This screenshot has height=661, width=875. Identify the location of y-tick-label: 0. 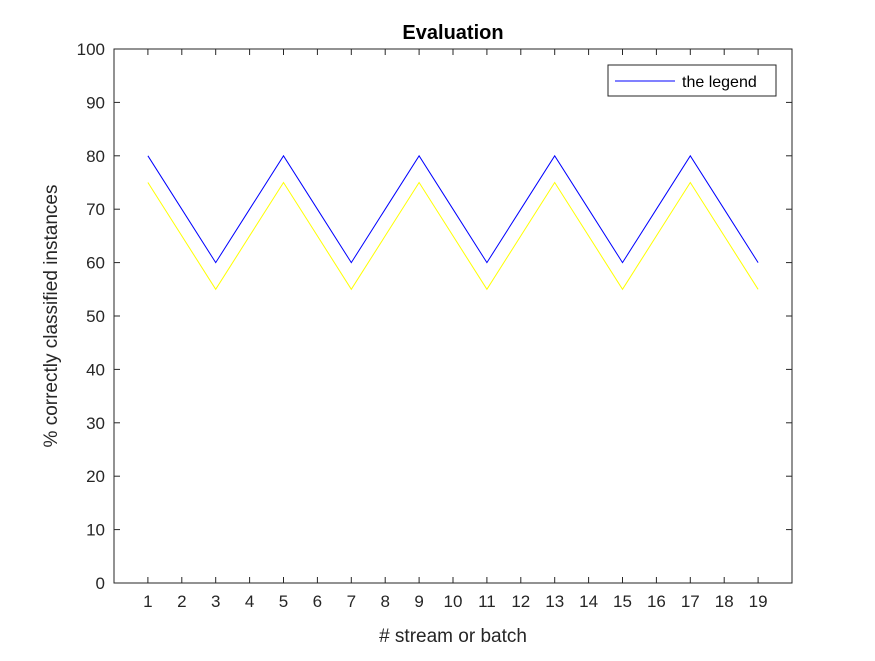
(100, 583).